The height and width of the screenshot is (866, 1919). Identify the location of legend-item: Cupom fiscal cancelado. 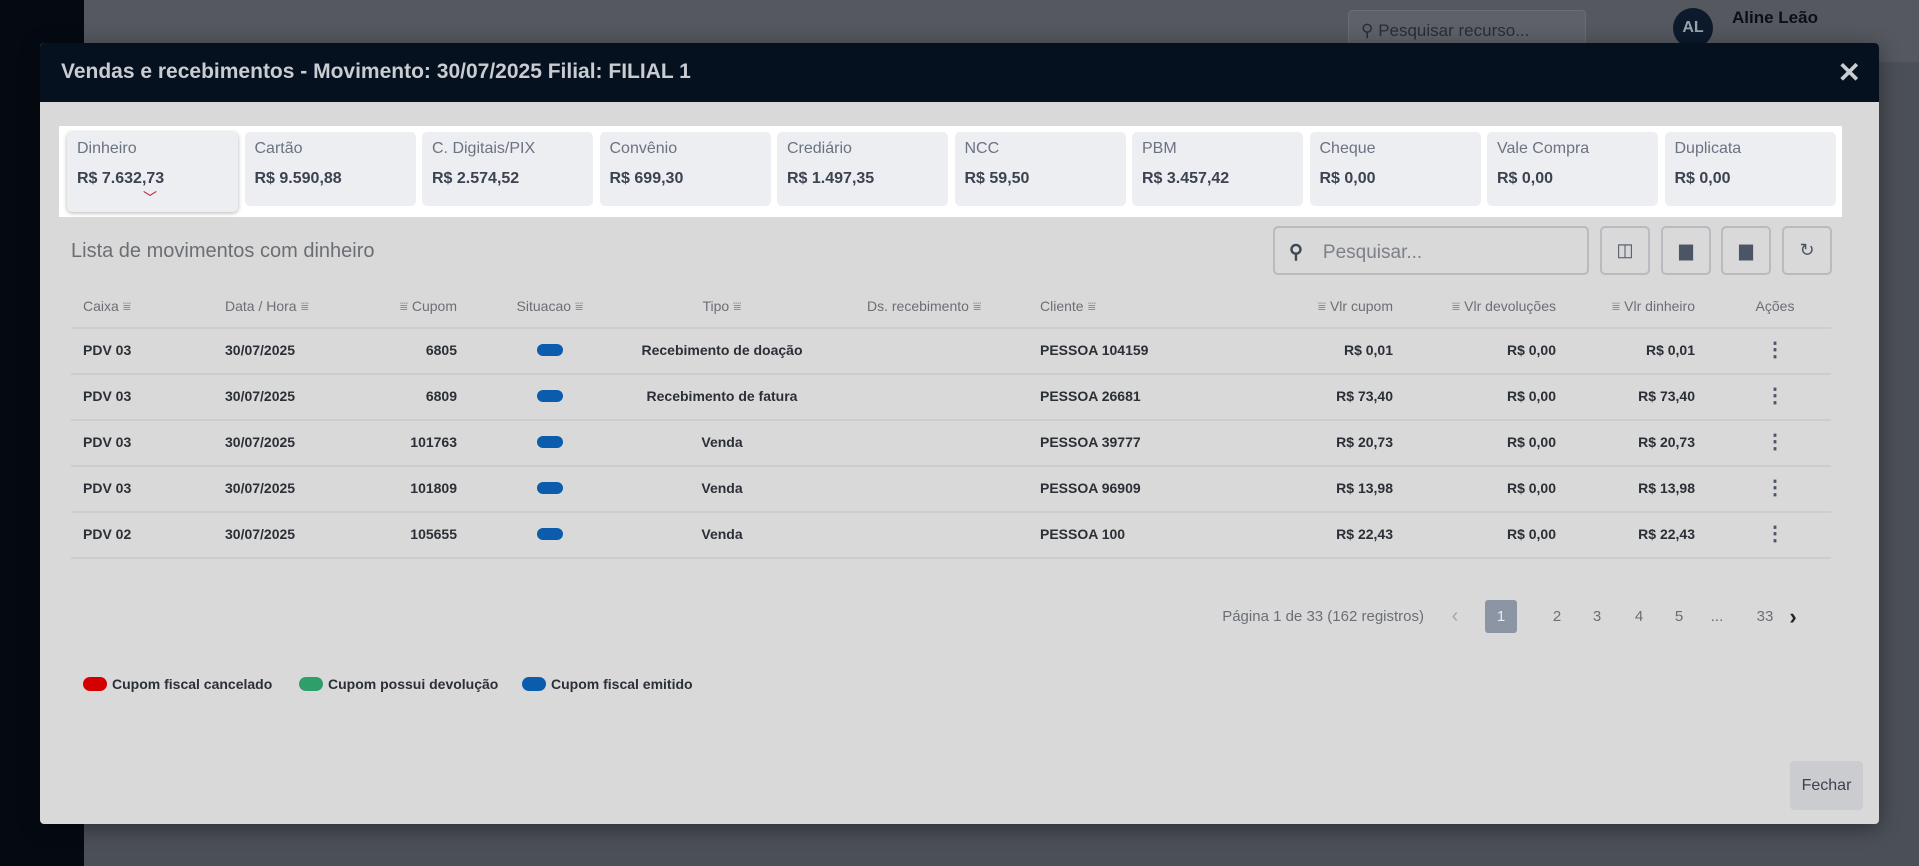
(177, 684).